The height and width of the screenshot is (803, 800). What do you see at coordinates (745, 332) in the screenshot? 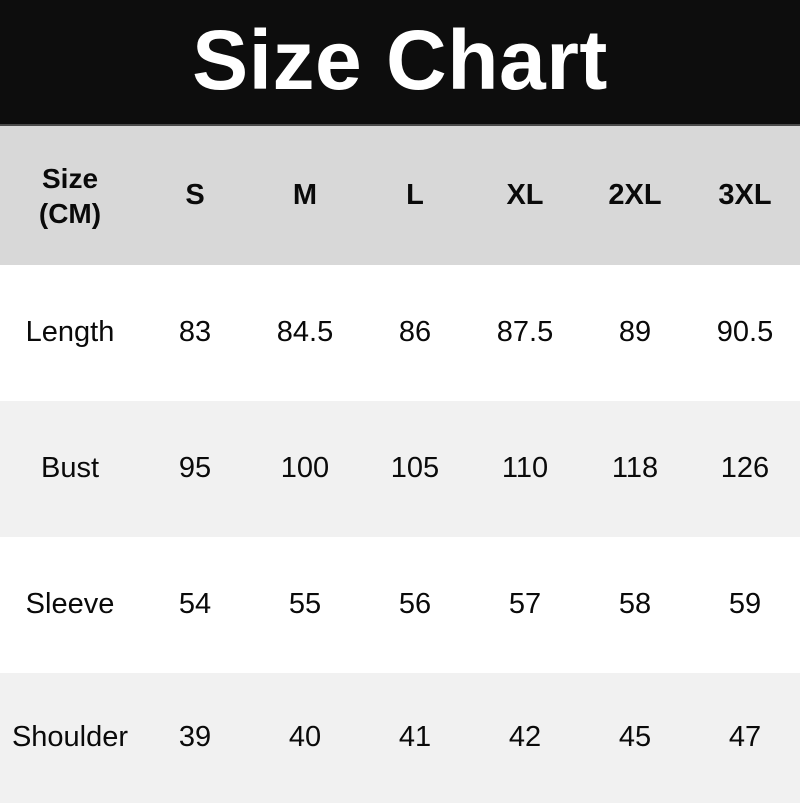
I see `cell-length-3xl: 90.5` at bounding box center [745, 332].